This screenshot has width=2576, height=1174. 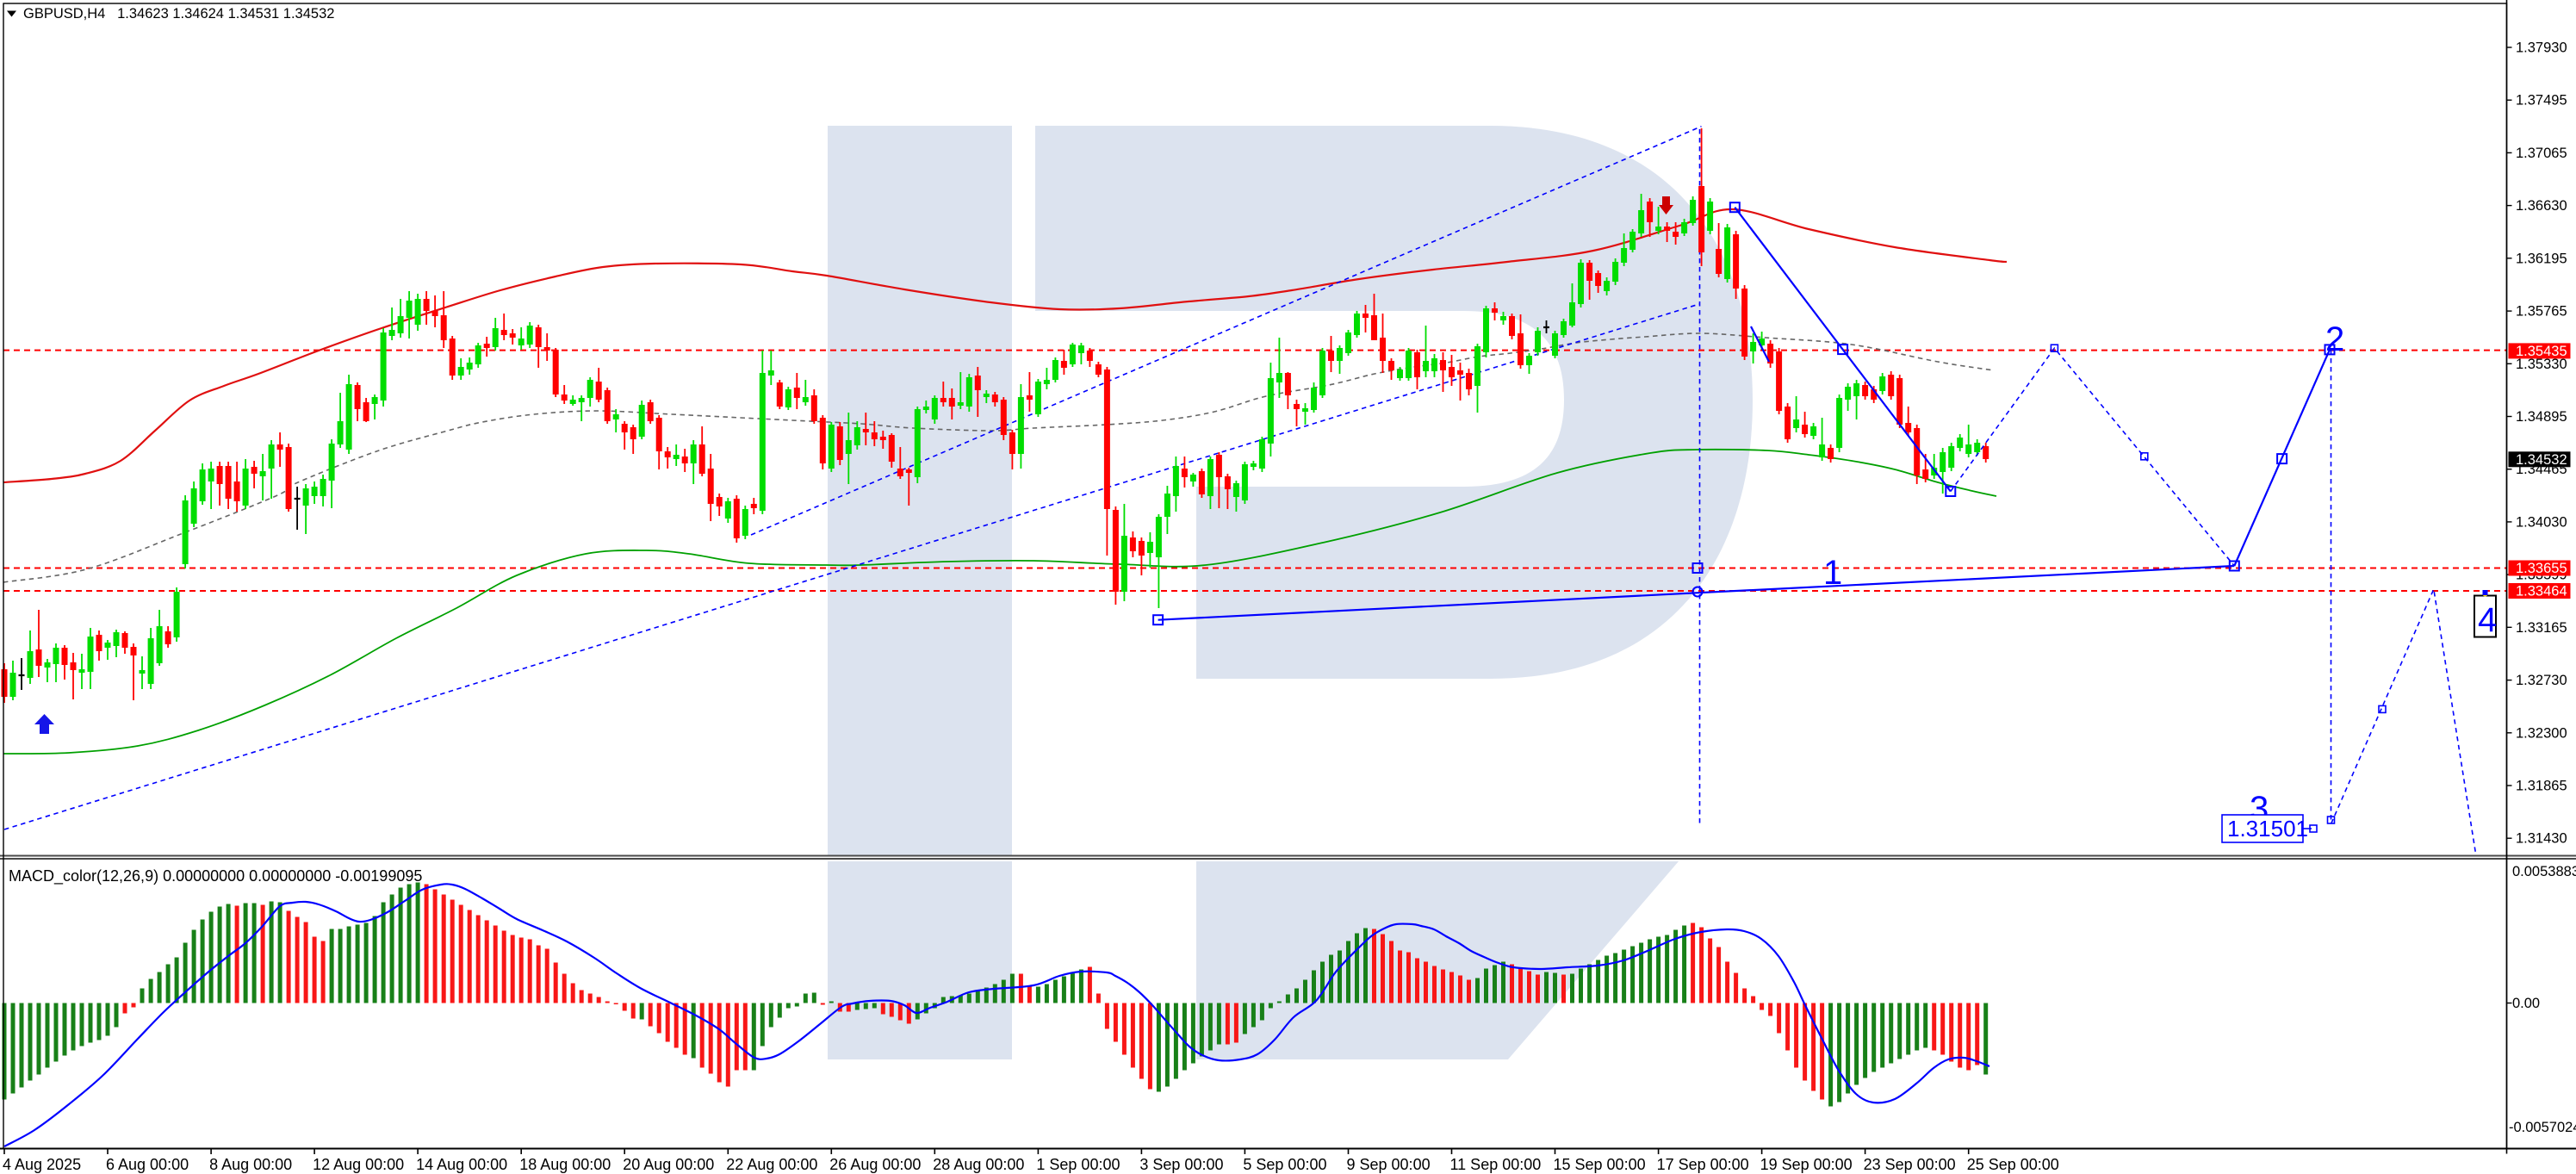 What do you see at coordinates (2541, 786) in the screenshot?
I see `svg-text: 1.31865` at bounding box center [2541, 786].